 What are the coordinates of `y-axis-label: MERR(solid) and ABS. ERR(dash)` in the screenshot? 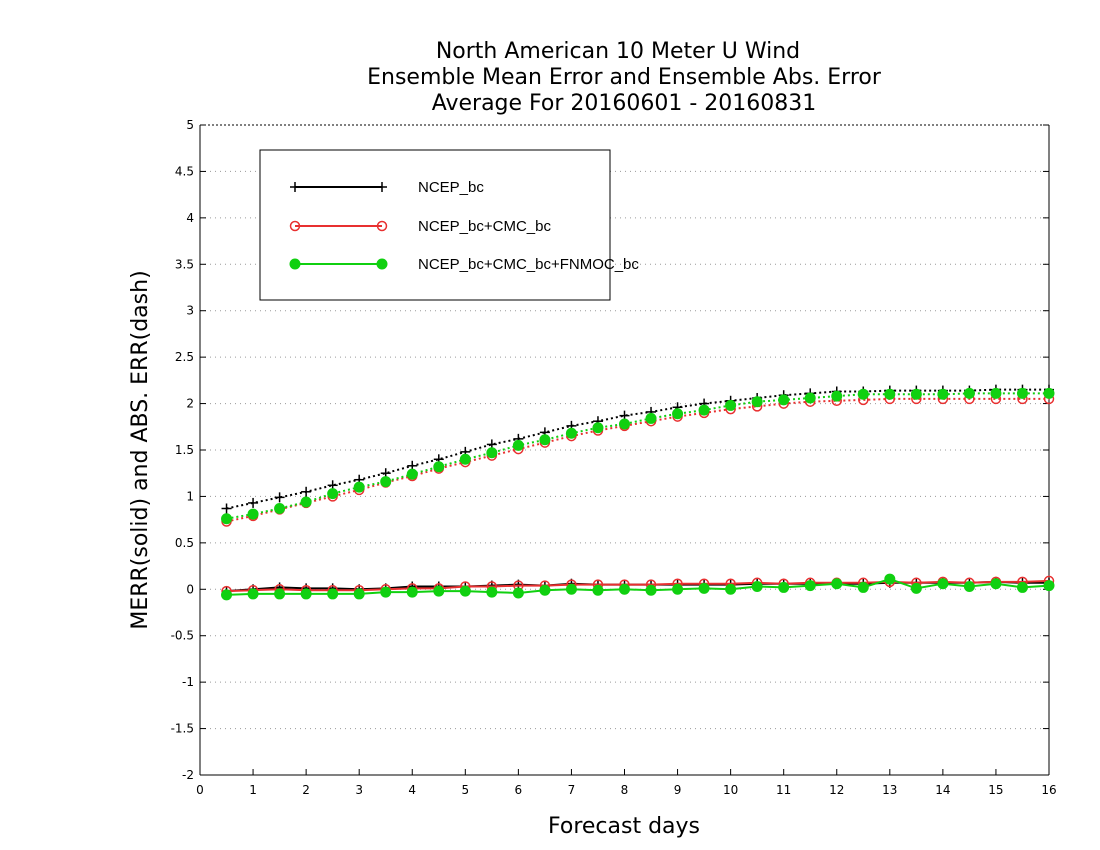 It's located at (140, 449).